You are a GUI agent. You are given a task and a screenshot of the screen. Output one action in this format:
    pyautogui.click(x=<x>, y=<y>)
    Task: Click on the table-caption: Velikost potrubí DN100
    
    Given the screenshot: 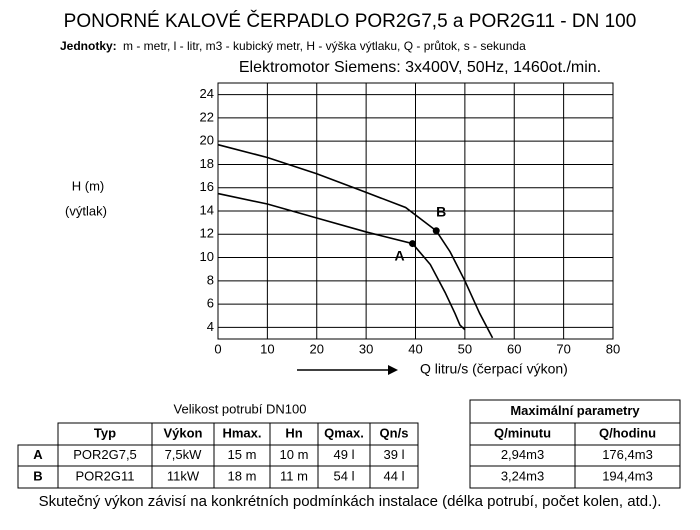 What is the action you would take?
    pyautogui.click(x=240, y=408)
    